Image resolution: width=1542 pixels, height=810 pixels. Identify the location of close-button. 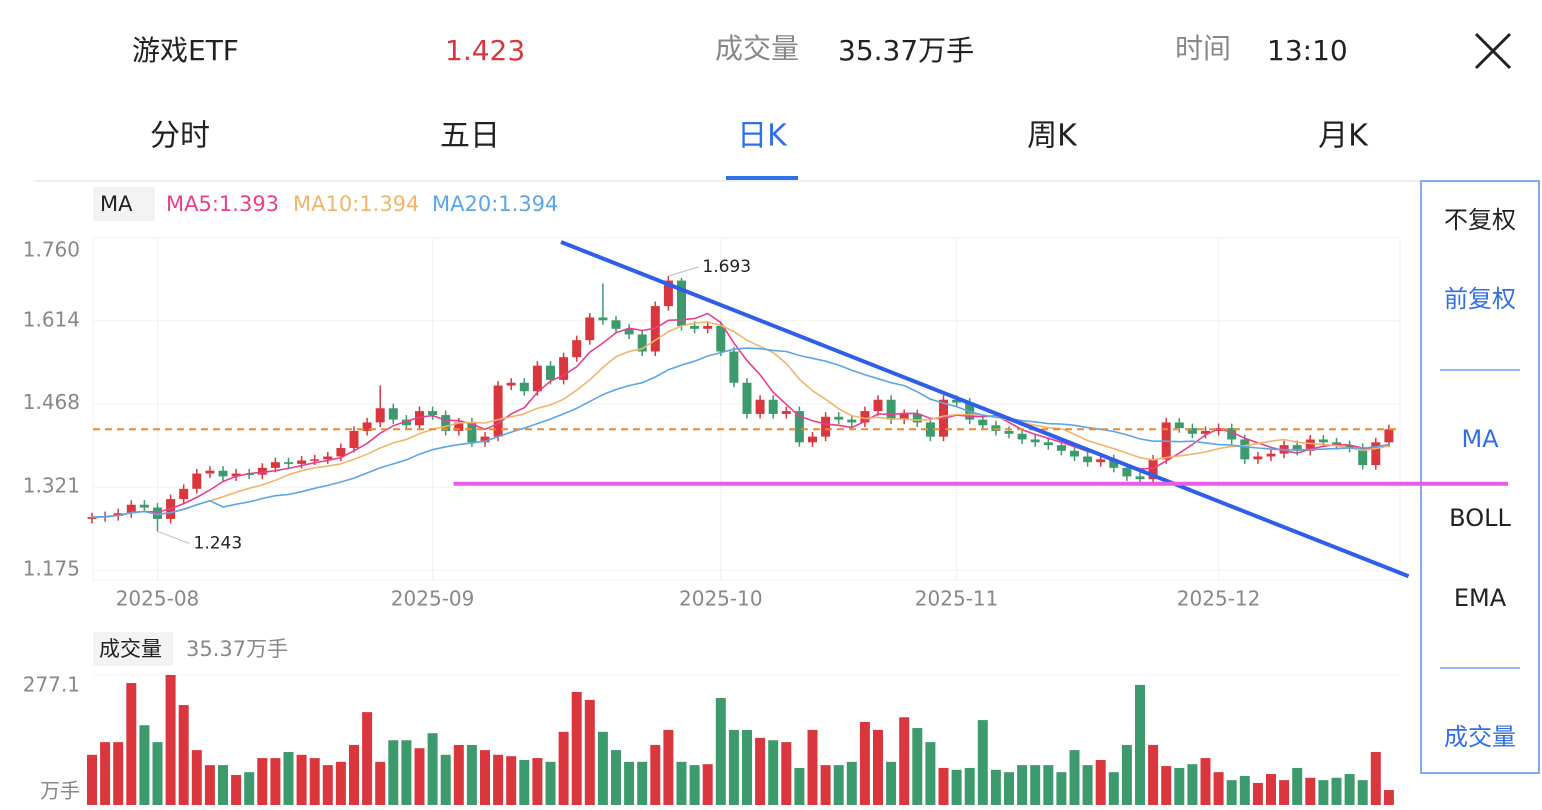
(1493, 51).